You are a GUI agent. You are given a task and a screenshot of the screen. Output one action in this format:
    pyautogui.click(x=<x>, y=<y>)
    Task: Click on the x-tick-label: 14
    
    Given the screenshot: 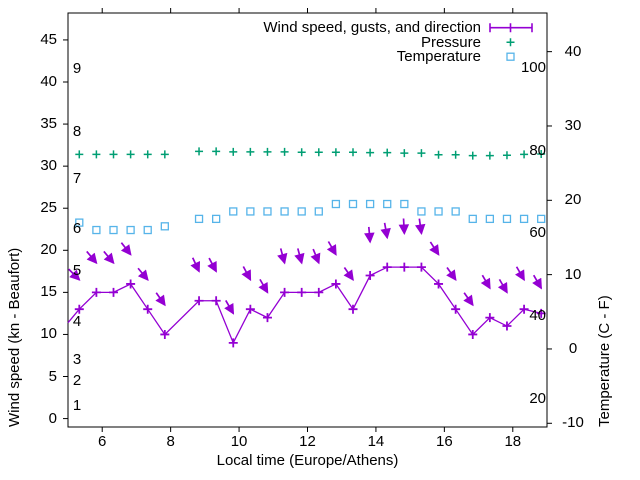 What is the action you would take?
    pyautogui.click(x=376, y=441)
    